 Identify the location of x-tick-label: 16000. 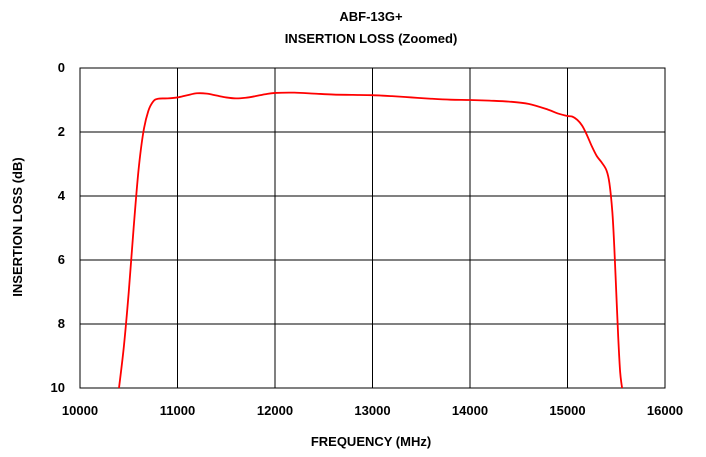
(665, 410).